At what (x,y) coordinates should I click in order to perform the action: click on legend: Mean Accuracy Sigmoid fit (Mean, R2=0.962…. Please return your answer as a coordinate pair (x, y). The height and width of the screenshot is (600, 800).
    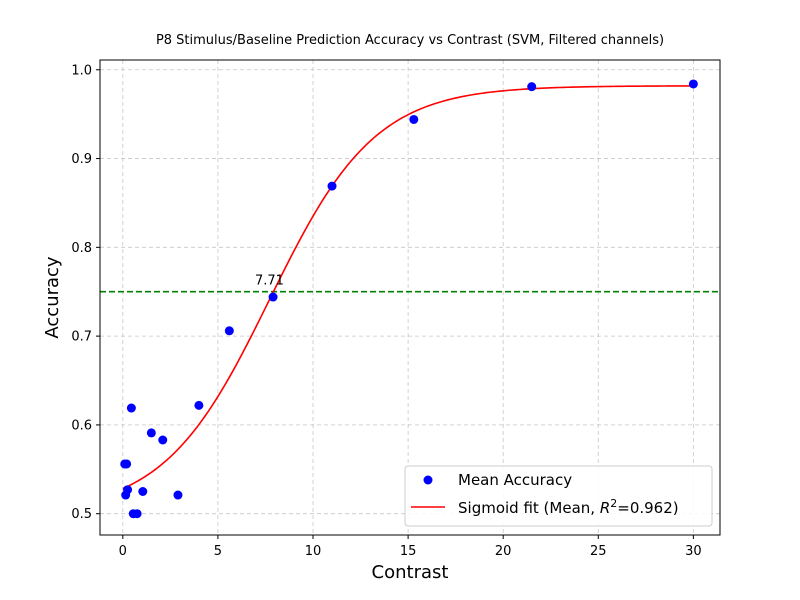
    Looking at the image, I should click on (558, 496).